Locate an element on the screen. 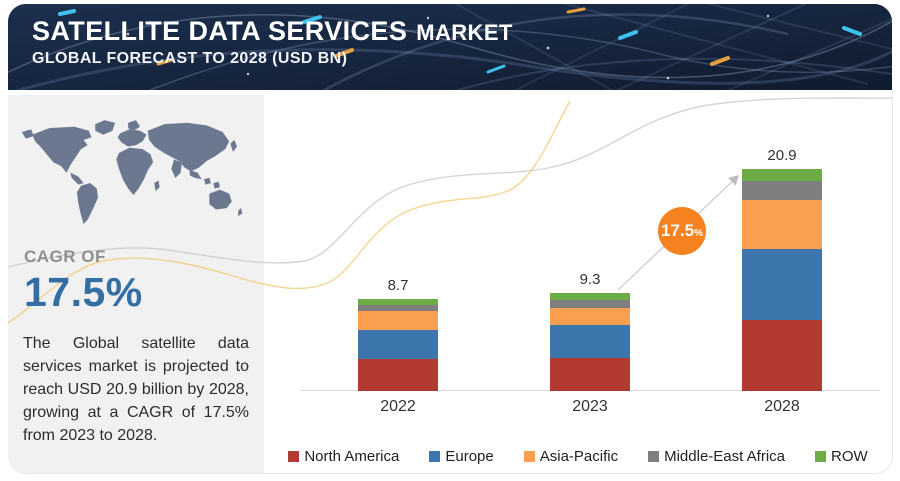 Image resolution: width=900 pixels, height=481 pixels. title-main: SATELLITE DATA SERVICES is located at coordinates (220, 31).